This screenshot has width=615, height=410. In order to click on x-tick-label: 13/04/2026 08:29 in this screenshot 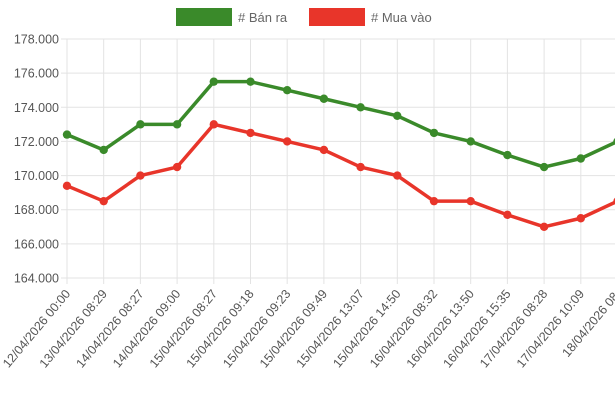, I will do `click(73, 329)`.